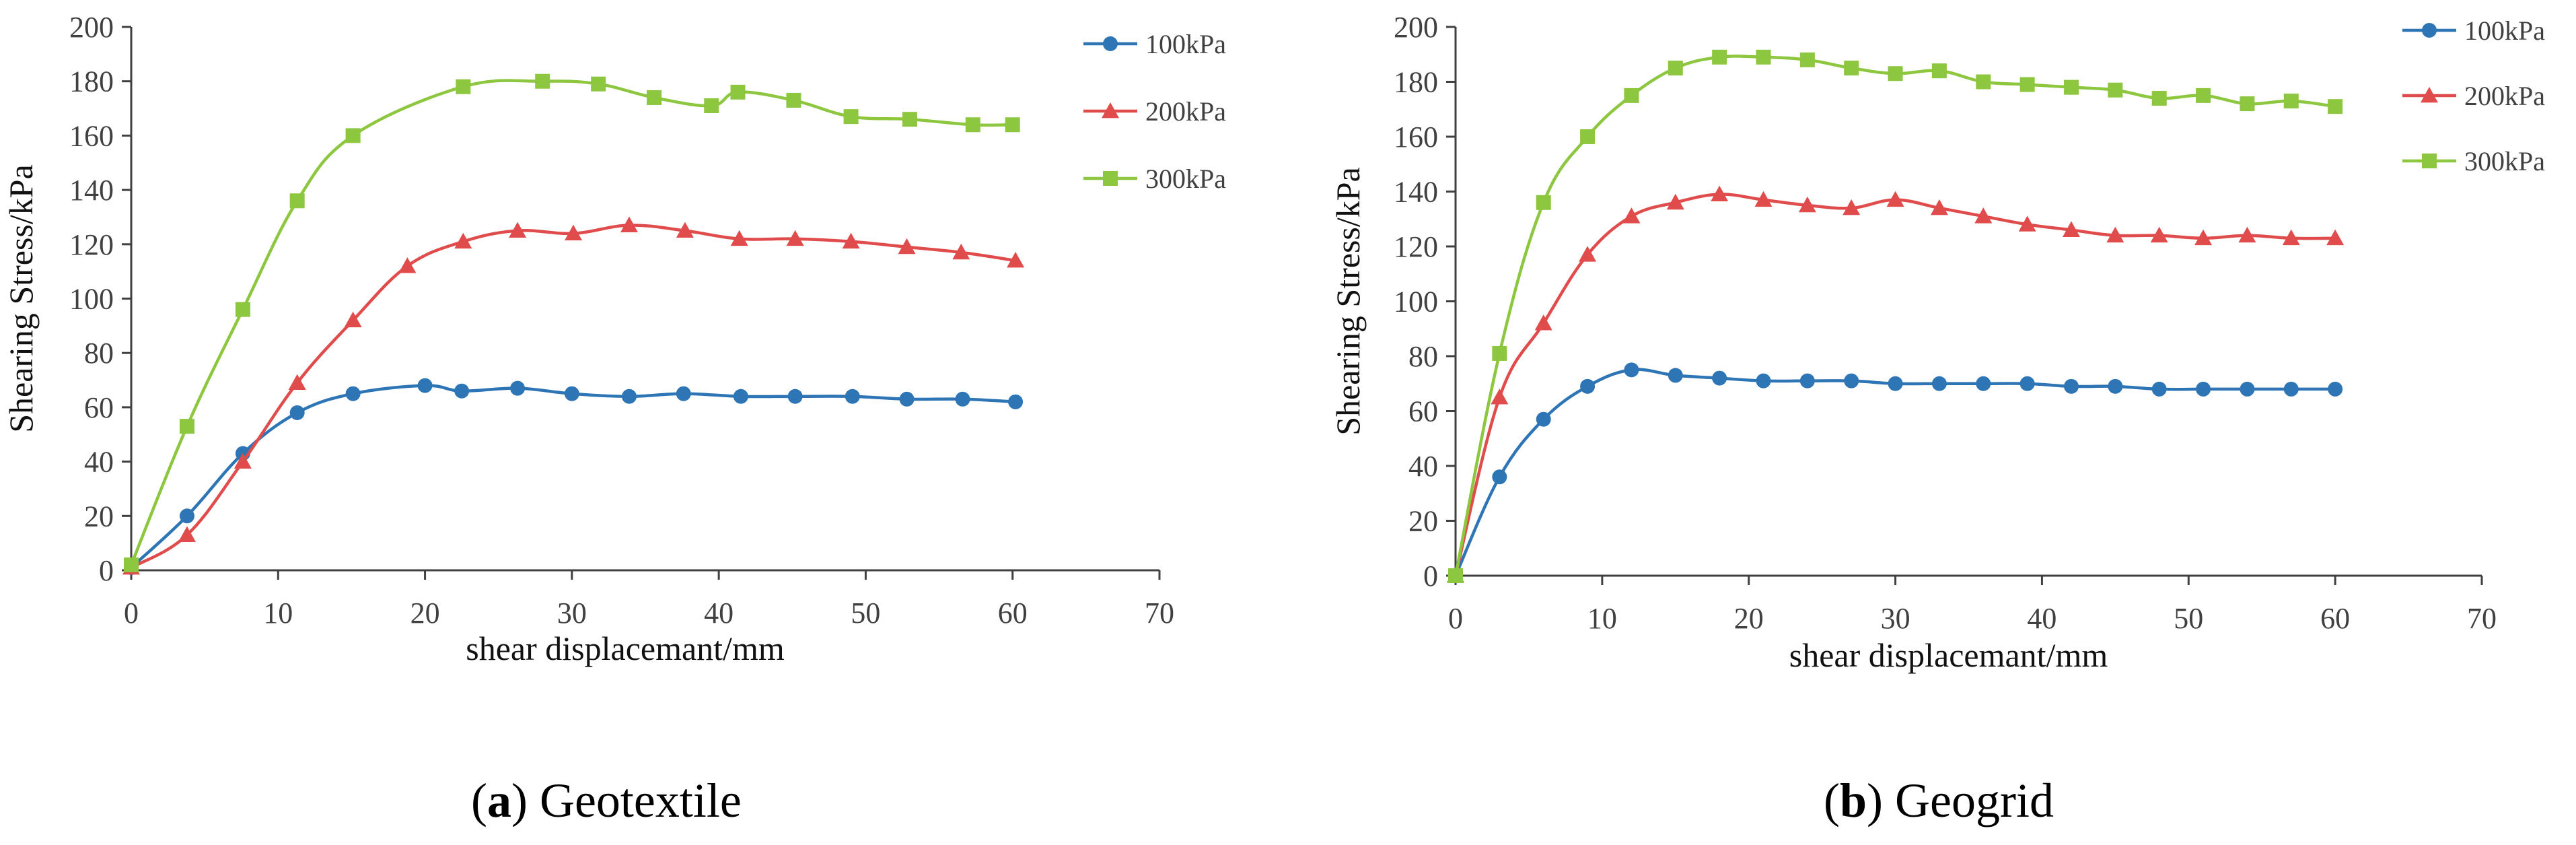  Describe the element at coordinates (1423, 411) in the screenshot. I see `y-tick-label: 60` at that location.